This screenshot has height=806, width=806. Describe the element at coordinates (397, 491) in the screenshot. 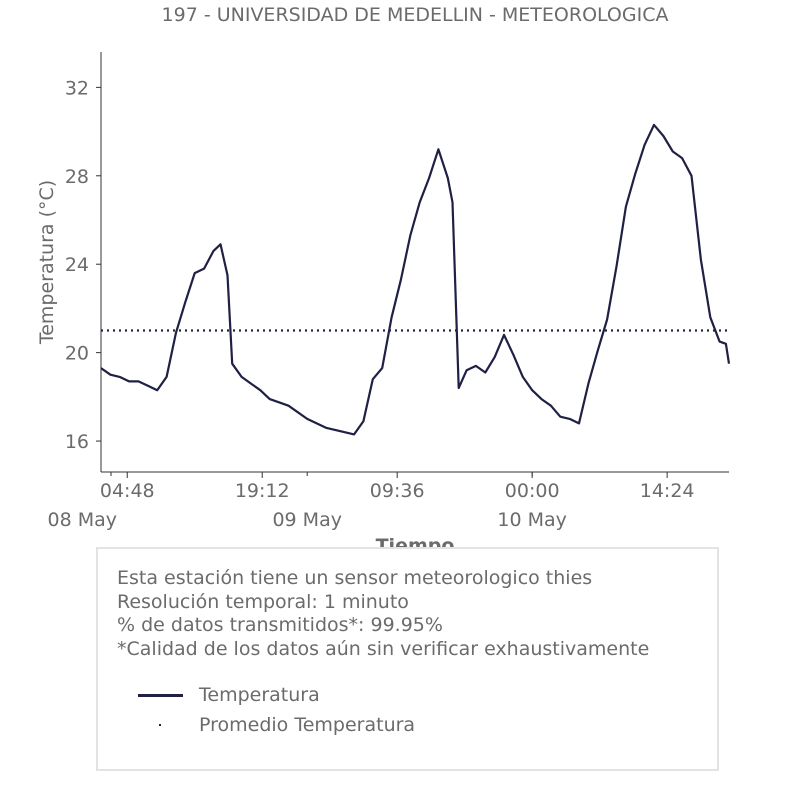

I see `x-tick-label: 09:36` at that location.